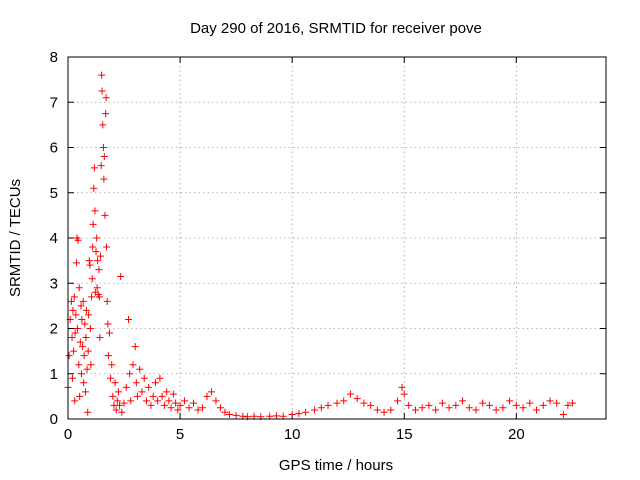  Describe the element at coordinates (68, 434) in the screenshot. I see `x-tick-label: 0` at that location.